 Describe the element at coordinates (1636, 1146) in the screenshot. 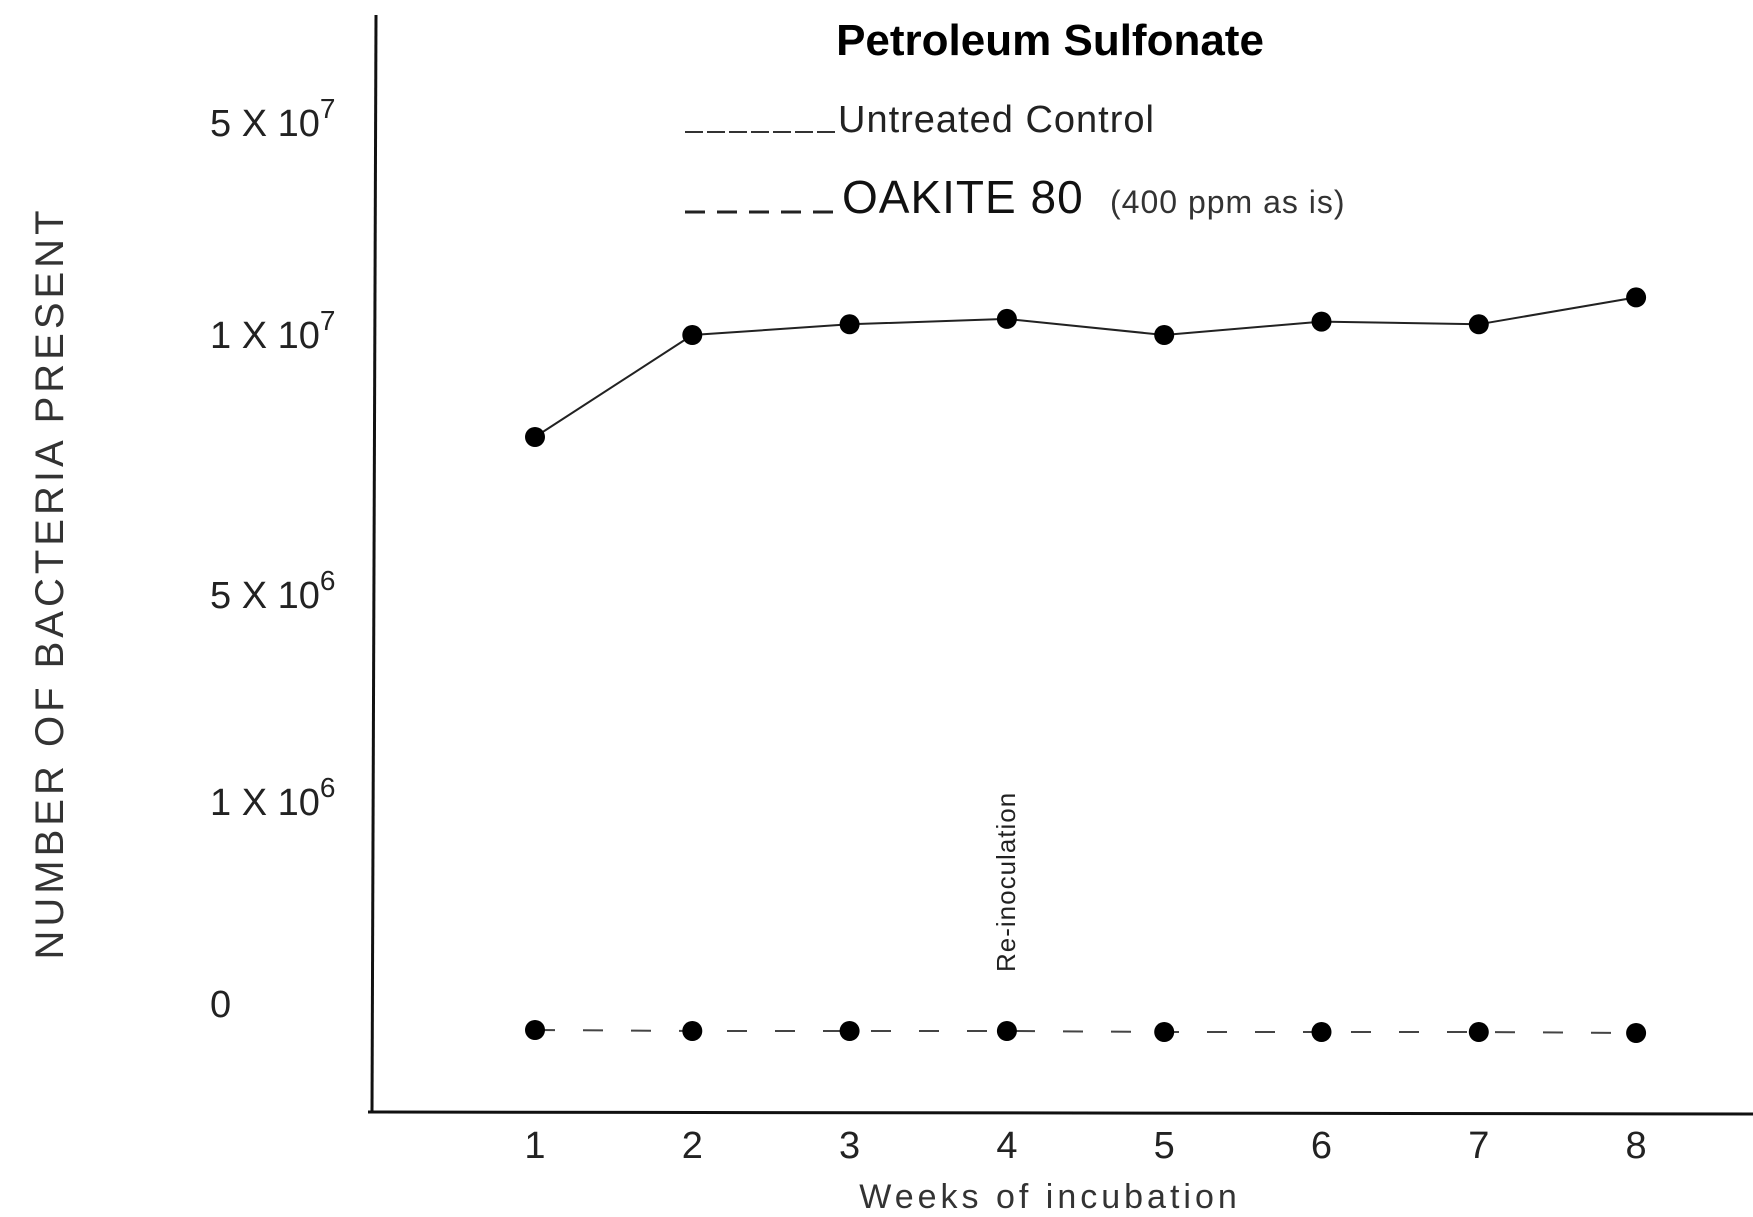

I see `x-tick-label: 8` at that location.